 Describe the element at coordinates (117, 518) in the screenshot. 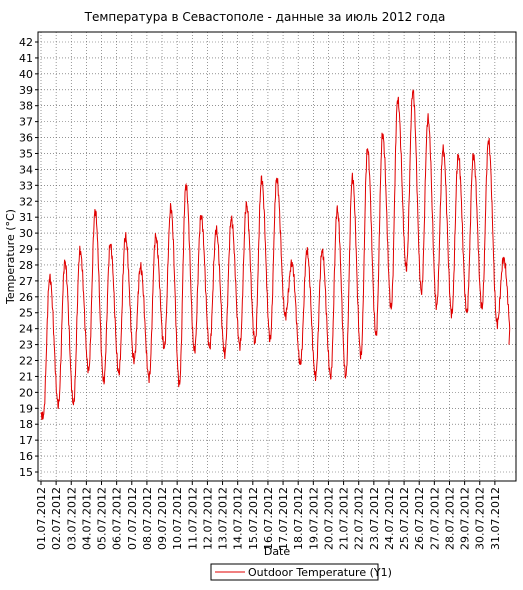

I see `x-tick-label: 06.07.2012` at that location.